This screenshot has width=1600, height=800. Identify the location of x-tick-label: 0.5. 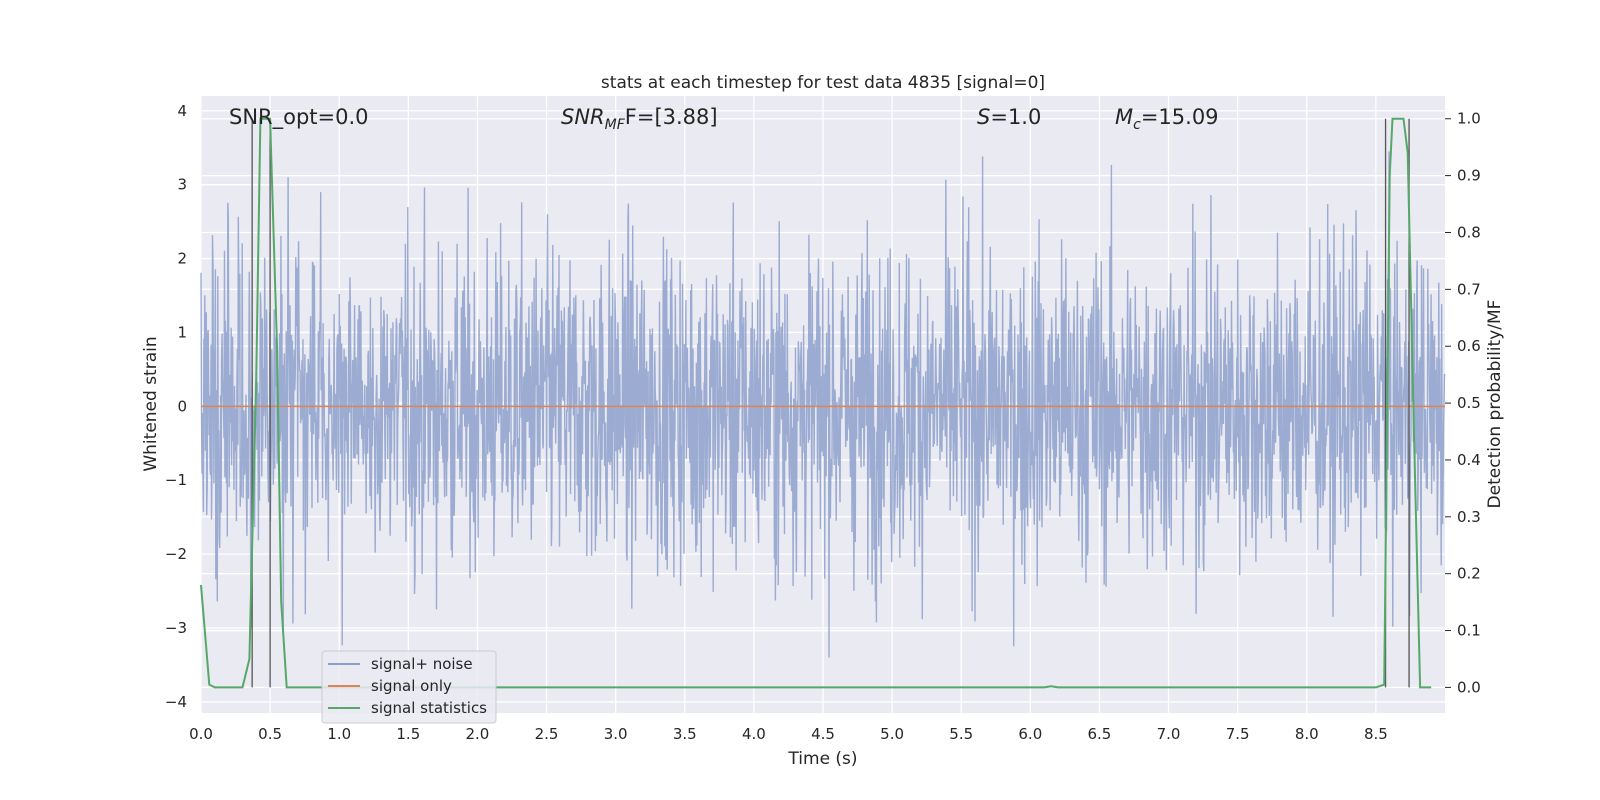
(270, 734).